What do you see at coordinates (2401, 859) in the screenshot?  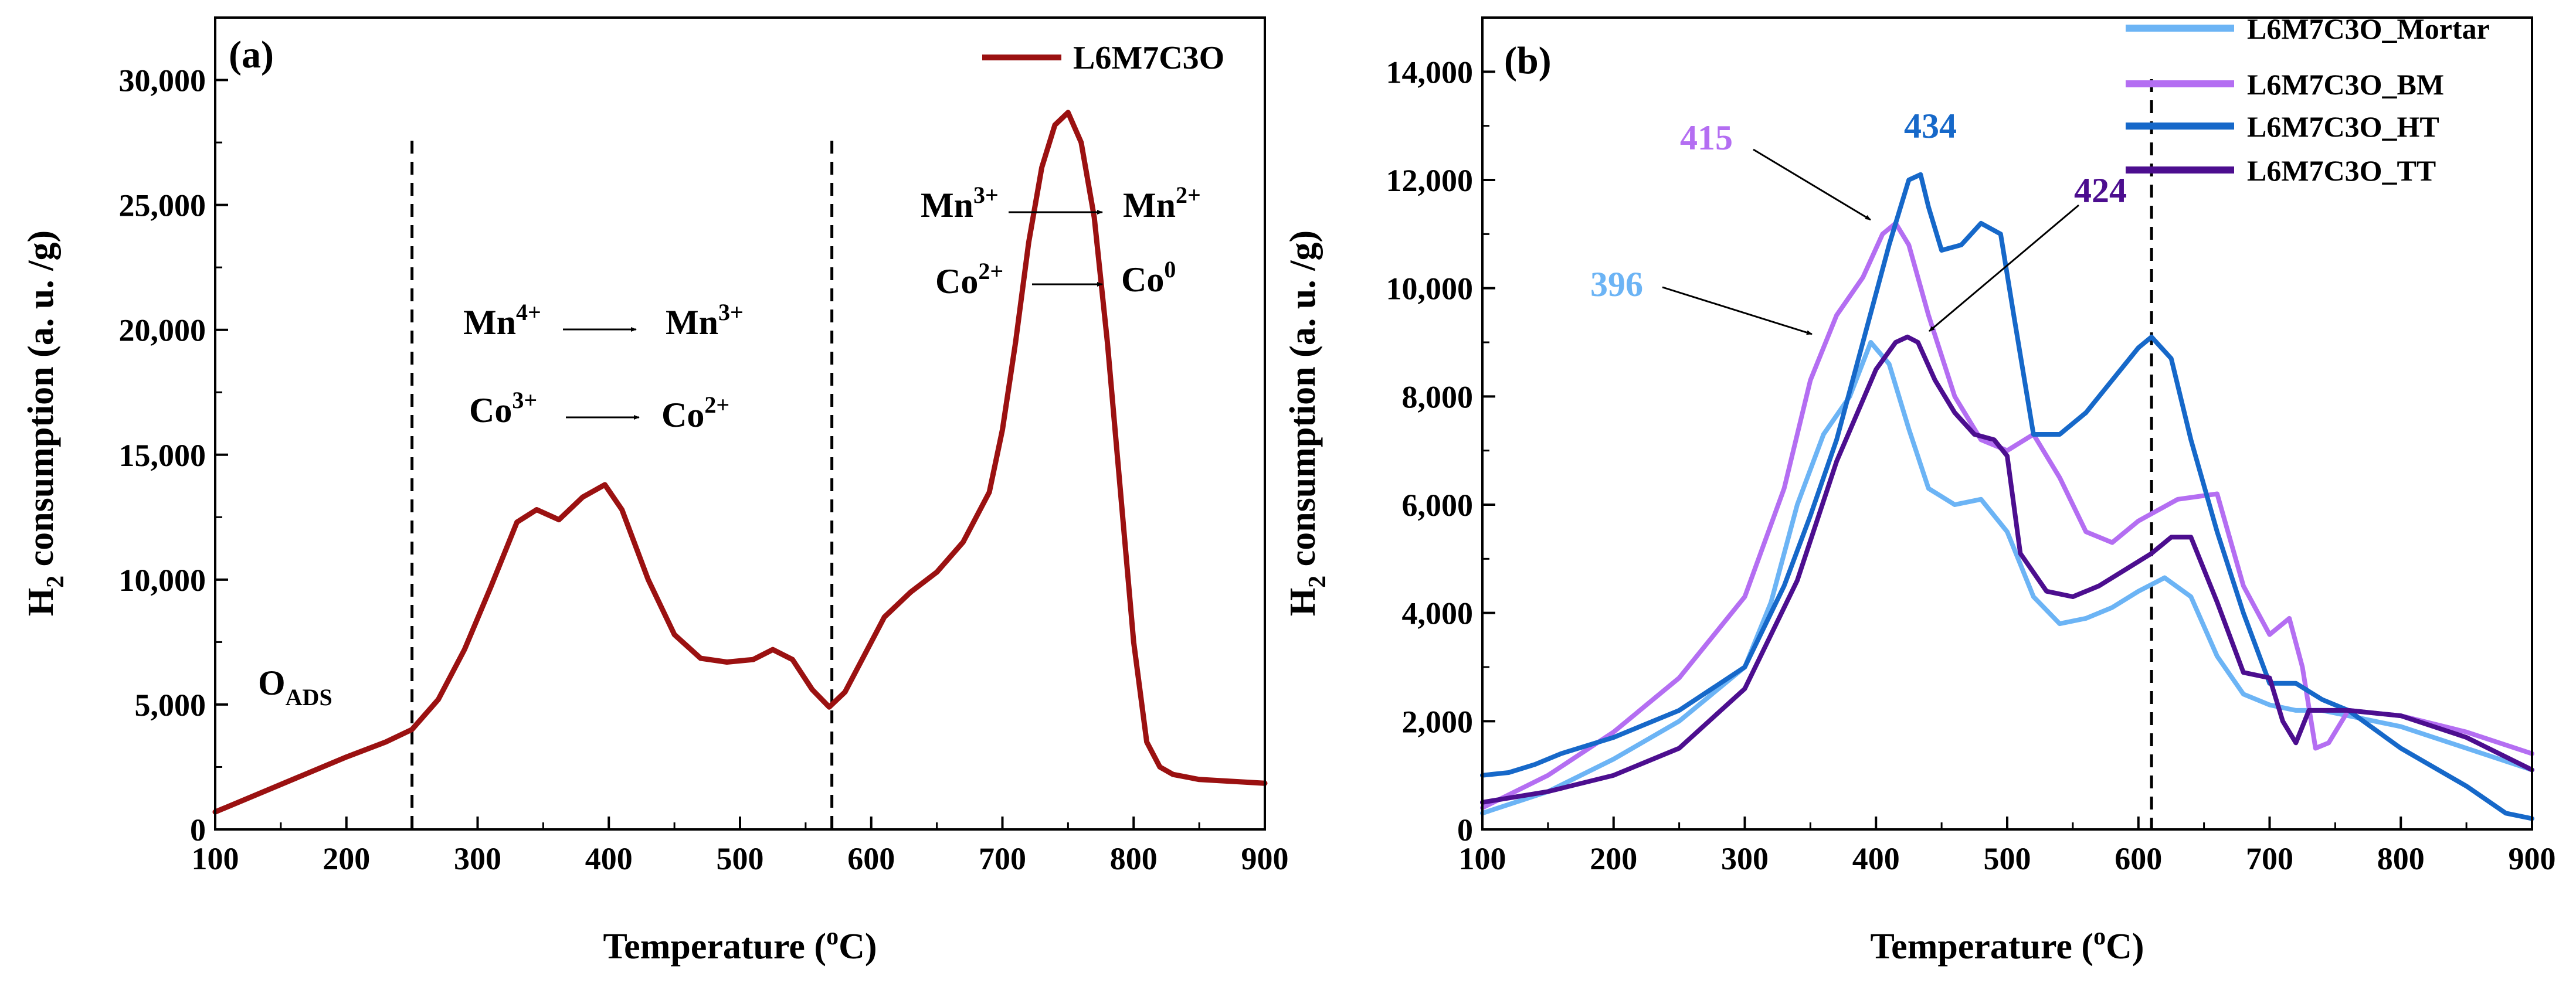 I see `x-tick-label-b-800: 800` at bounding box center [2401, 859].